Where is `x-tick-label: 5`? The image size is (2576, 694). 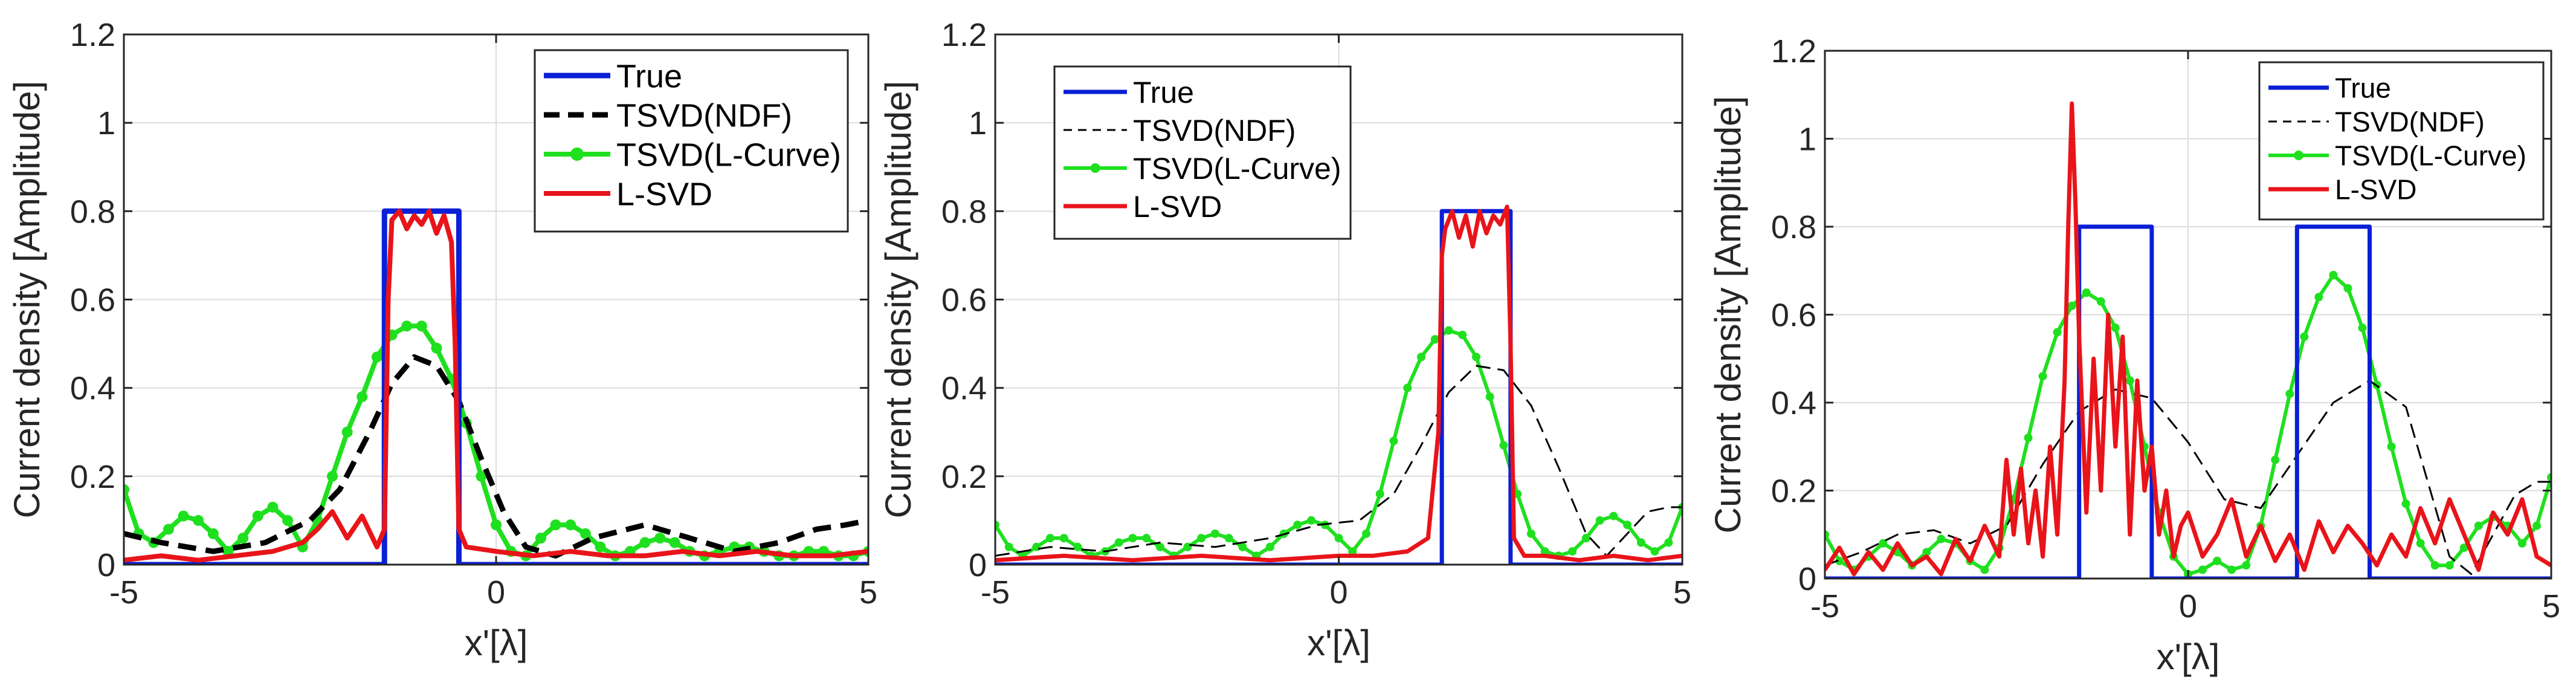 x-tick-label: 5 is located at coordinates (2551, 606).